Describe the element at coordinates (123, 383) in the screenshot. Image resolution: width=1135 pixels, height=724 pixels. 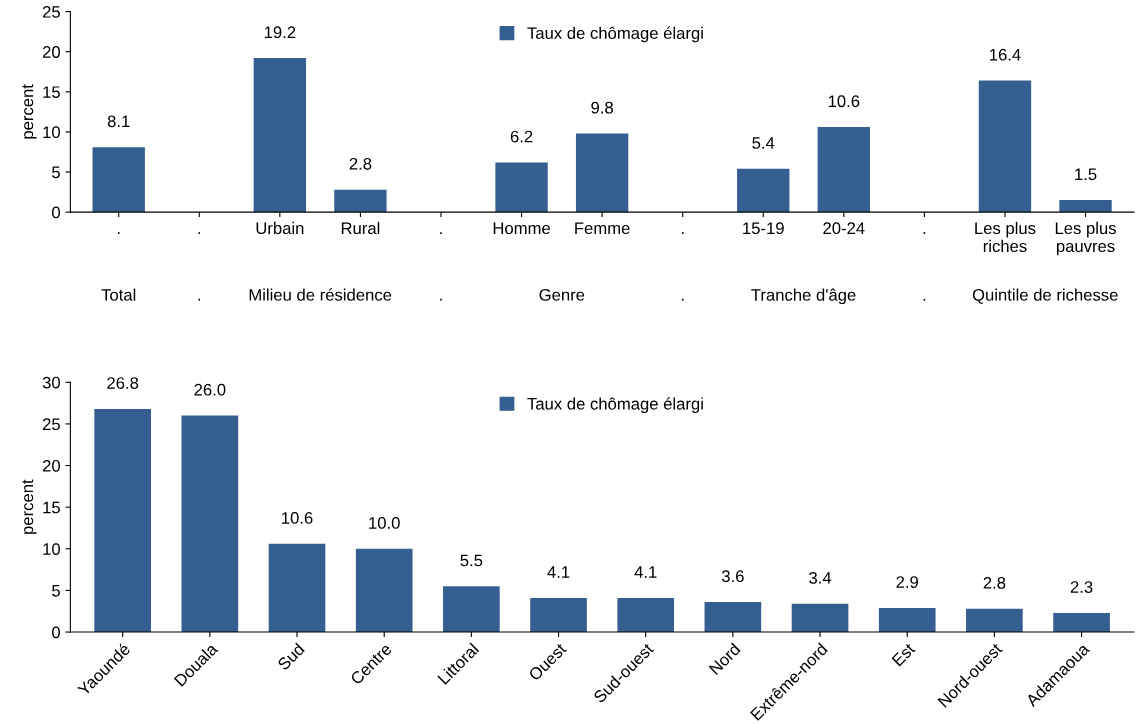
I see `data-label: 26.8` at that location.